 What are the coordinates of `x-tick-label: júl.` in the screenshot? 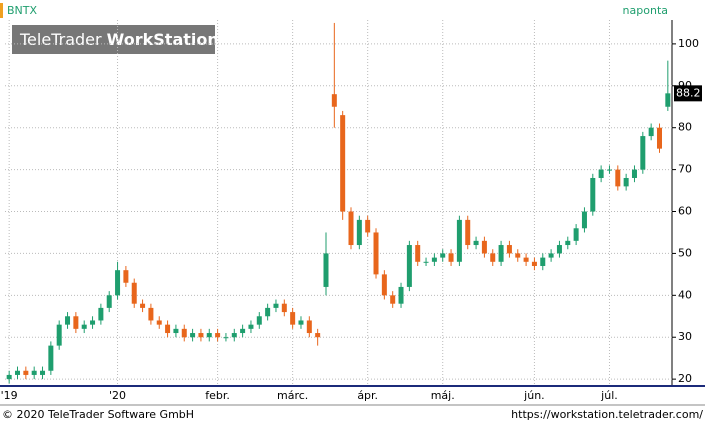 It's located at (609, 395).